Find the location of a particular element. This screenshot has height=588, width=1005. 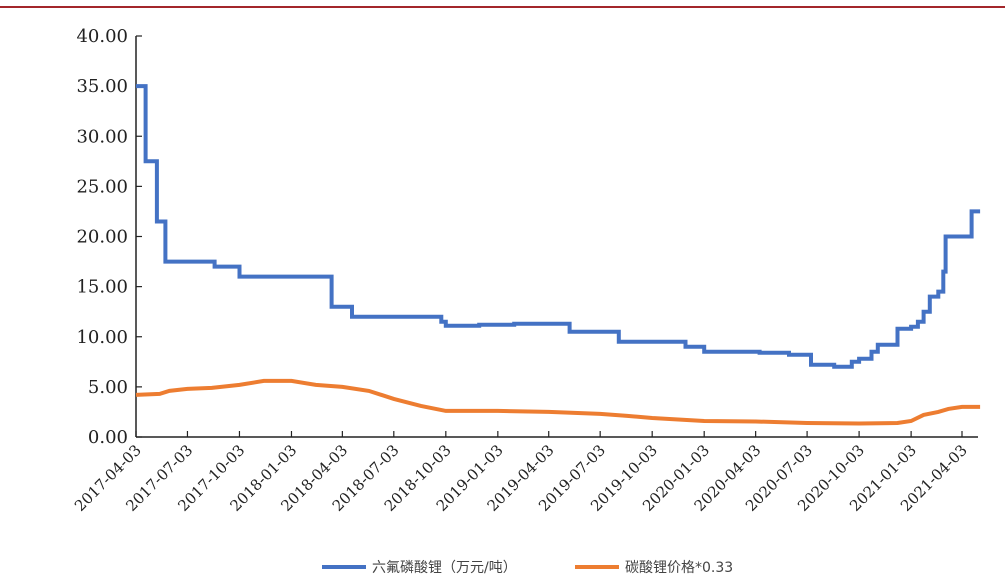

y-tick-label: 15.00 is located at coordinates (102, 287).